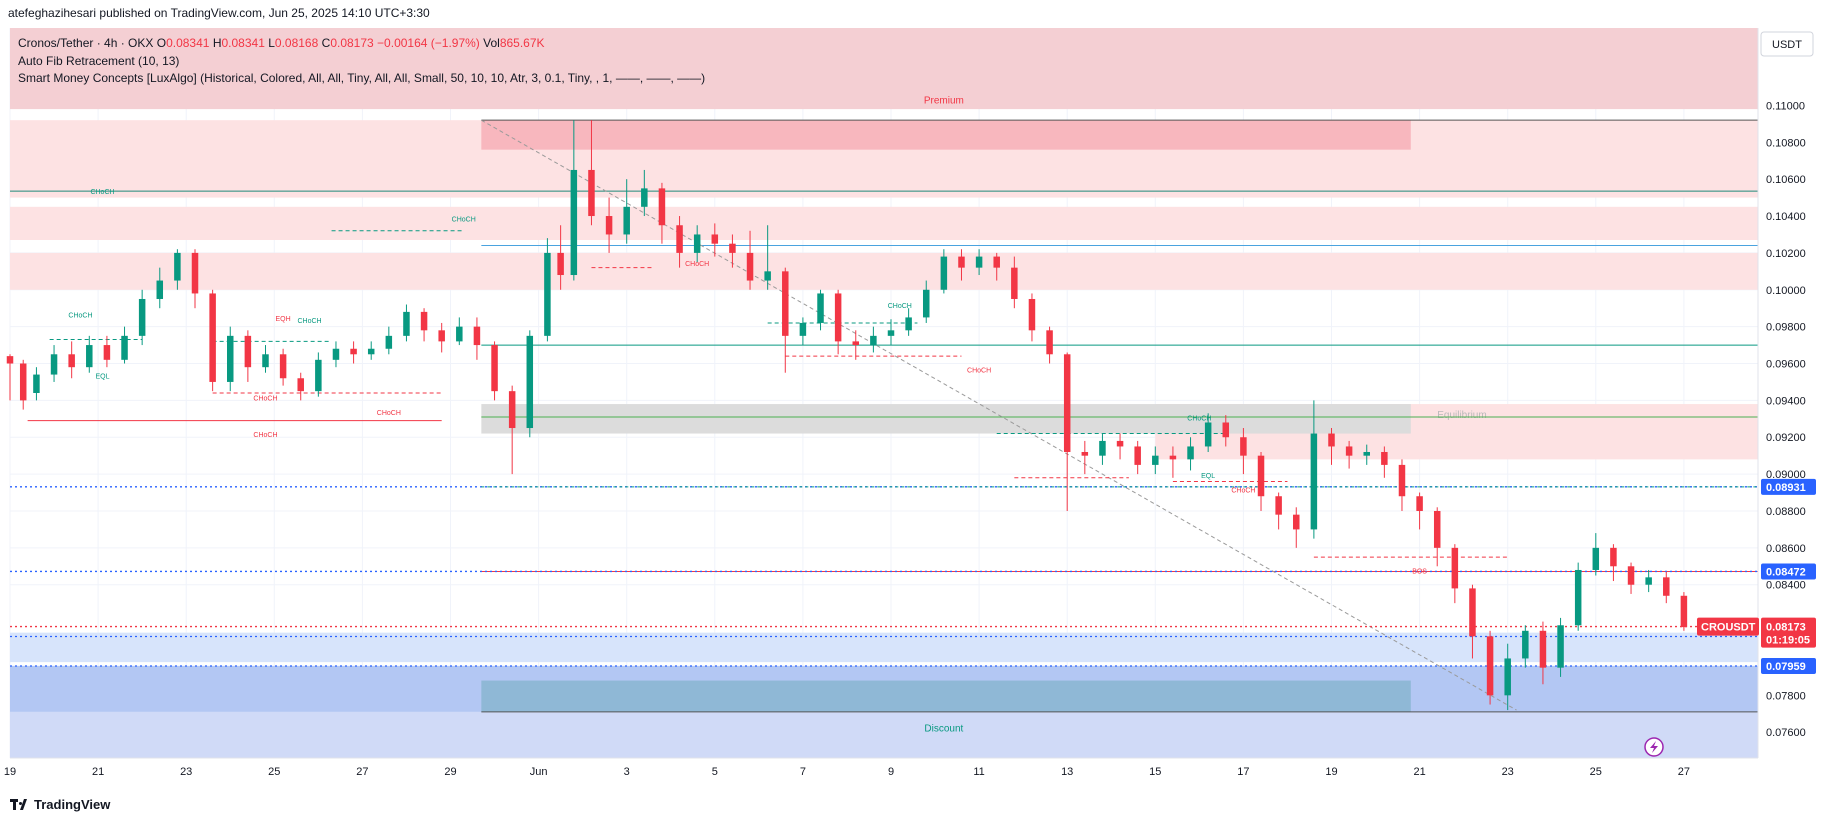 The image size is (1835, 822). What do you see at coordinates (715, 772) in the screenshot?
I see `x-tick-label: 5` at bounding box center [715, 772].